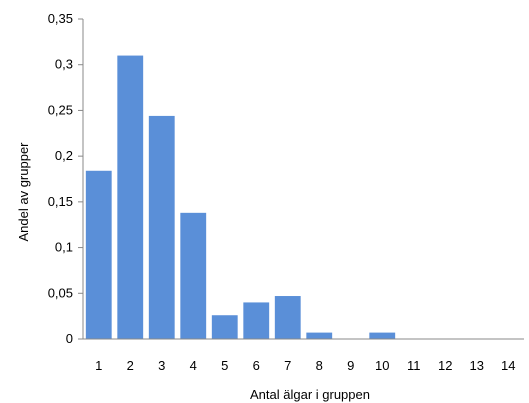 Image resolution: width=529 pixels, height=403 pixels. I want to click on x-axis-title: Antal älgar i gruppen, so click(310, 394).